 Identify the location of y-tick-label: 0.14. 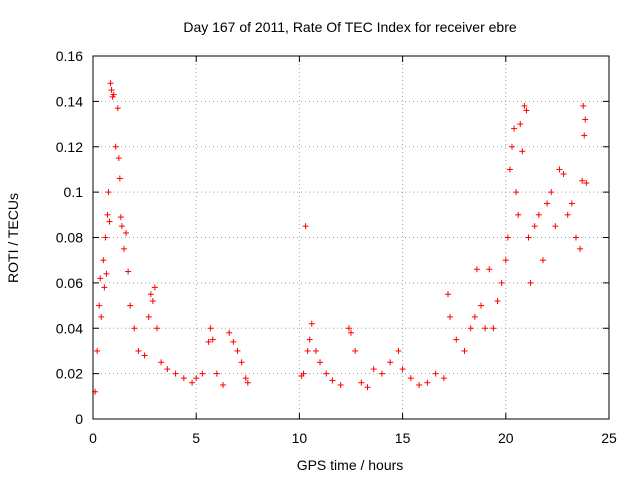
(69, 101).